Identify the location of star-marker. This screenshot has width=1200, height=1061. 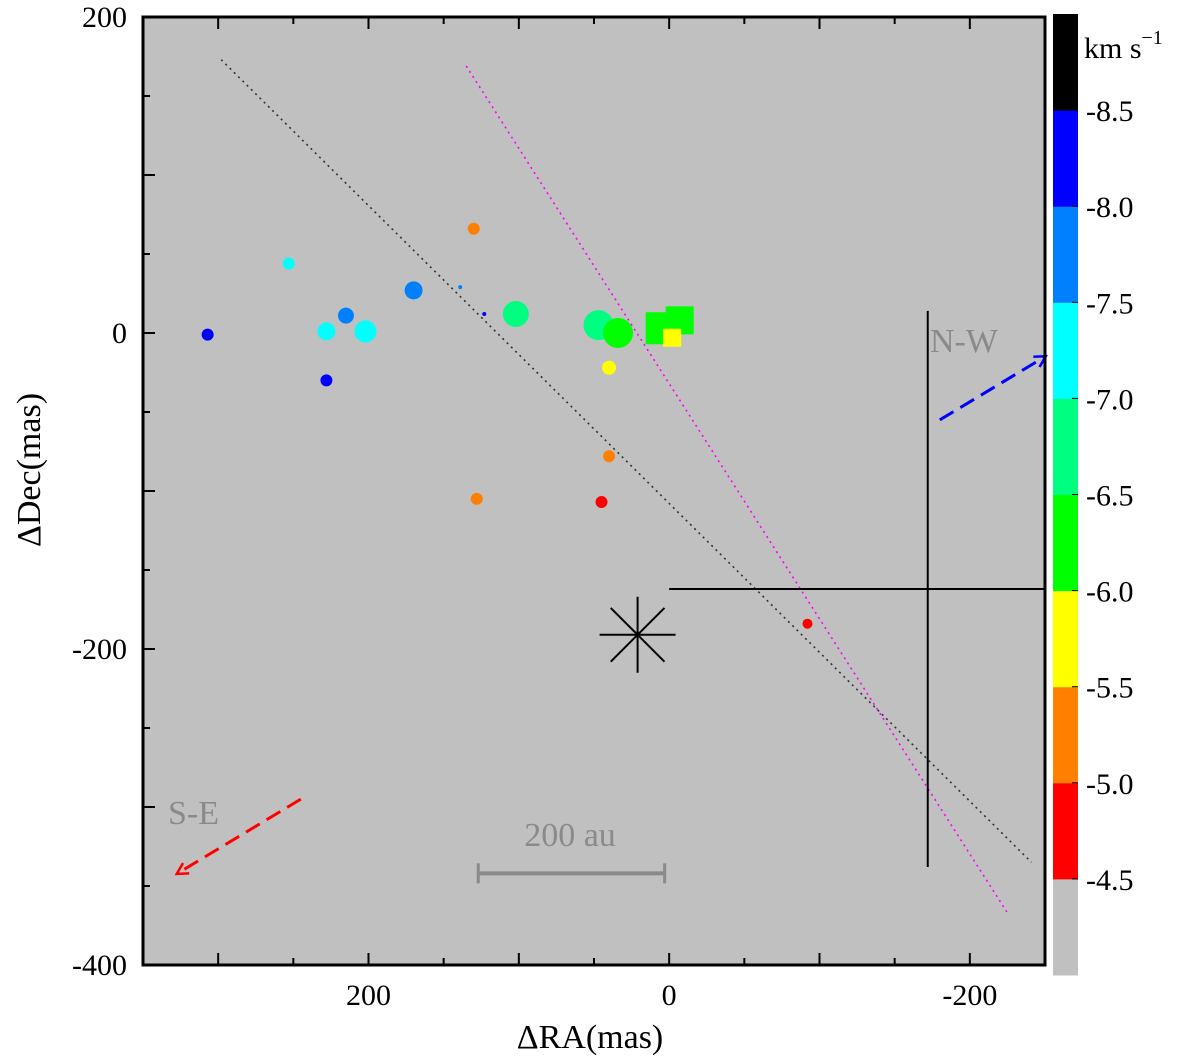
(637, 634).